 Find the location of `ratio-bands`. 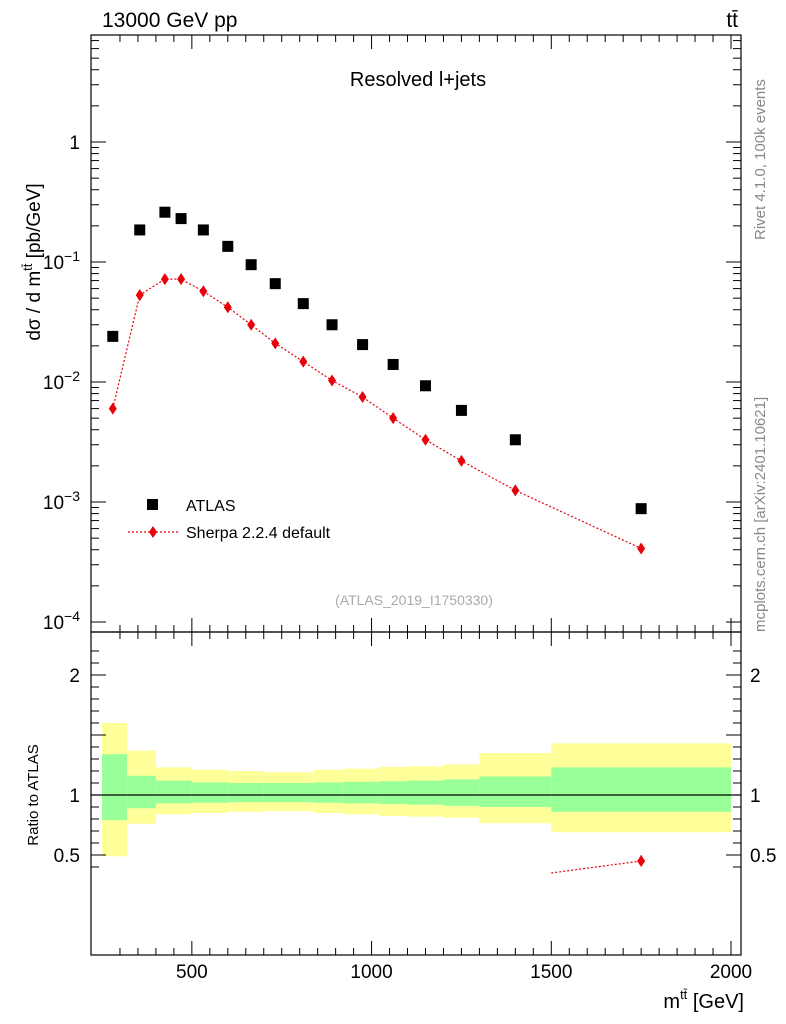

ratio-bands is located at coordinates (416, 790).